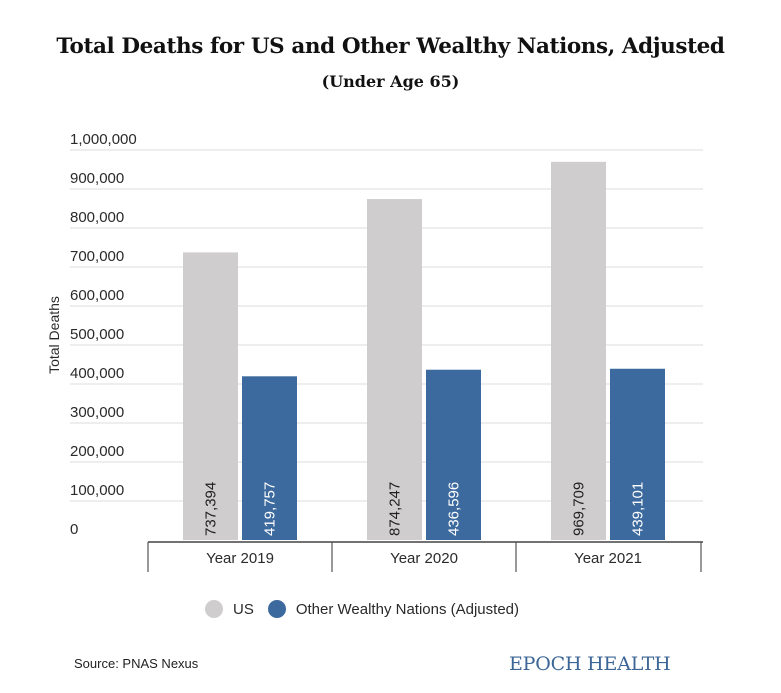 The height and width of the screenshot is (693, 781). What do you see at coordinates (97, 490) in the screenshot?
I see `y-tick-label: 100,000` at bounding box center [97, 490].